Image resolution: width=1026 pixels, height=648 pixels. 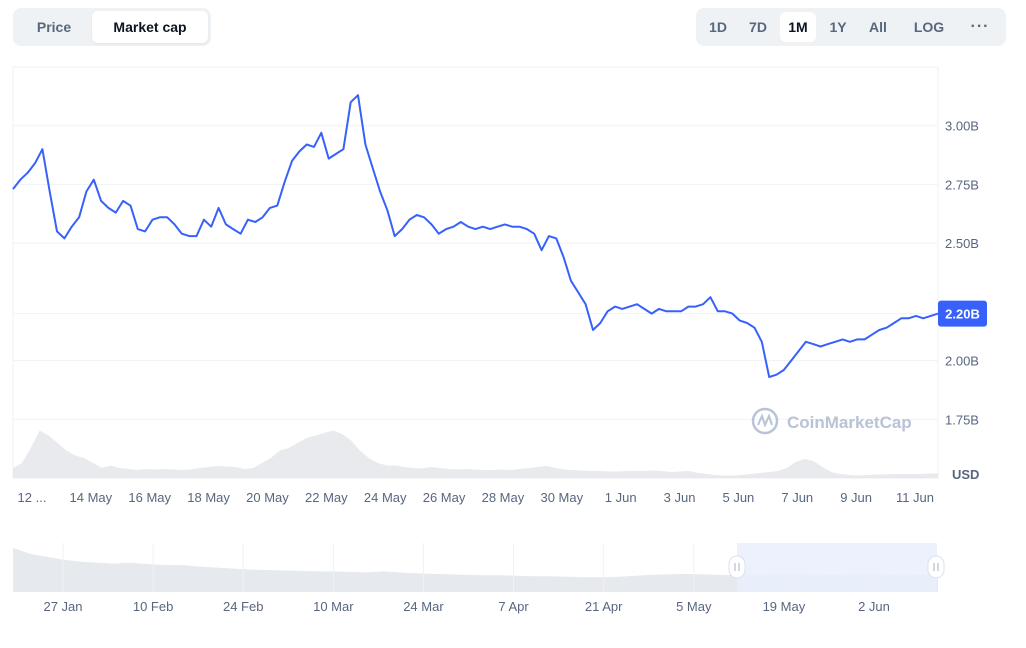 What do you see at coordinates (208, 497) in the screenshot?
I see `x-tick-label: 18 May` at bounding box center [208, 497].